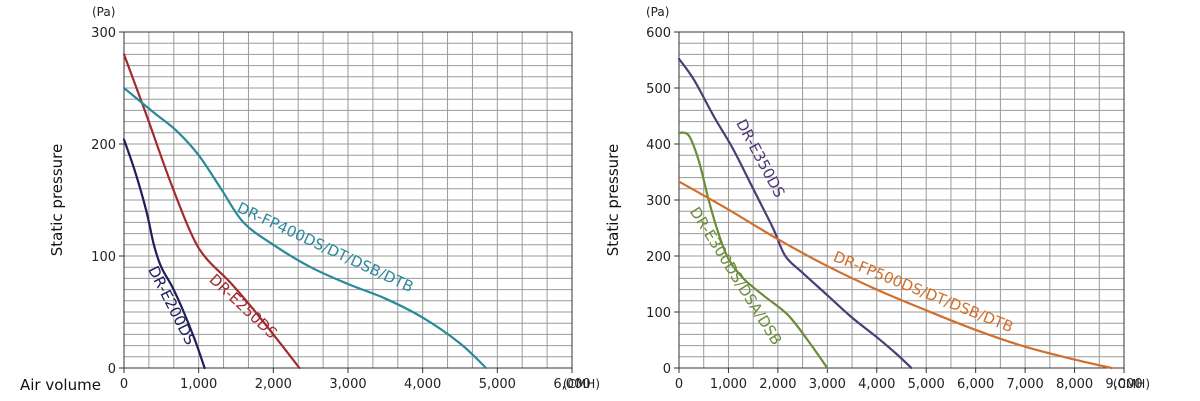 The image size is (1200, 401). What do you see at coordinates (658, 145) in the screenshot?
I see `y-tick-label: 400` at bounding box center [658, 145].